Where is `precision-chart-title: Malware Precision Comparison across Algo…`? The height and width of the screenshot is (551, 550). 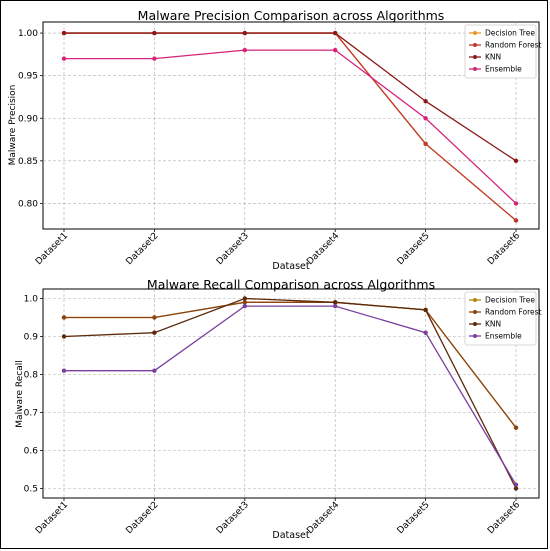 precision-chart-title: Malware Precision Comparison across Algo… is located at coordinates (291, 15).